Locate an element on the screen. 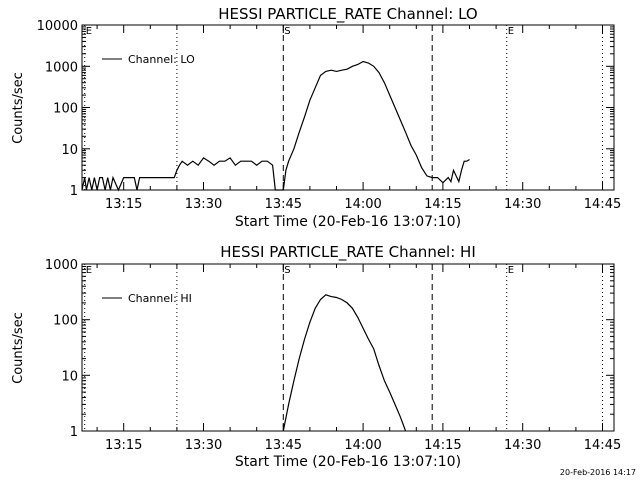 The height and width of the screenshot is (480, 640). legend-label: Channel: LO is located at coordinates (161, 59).